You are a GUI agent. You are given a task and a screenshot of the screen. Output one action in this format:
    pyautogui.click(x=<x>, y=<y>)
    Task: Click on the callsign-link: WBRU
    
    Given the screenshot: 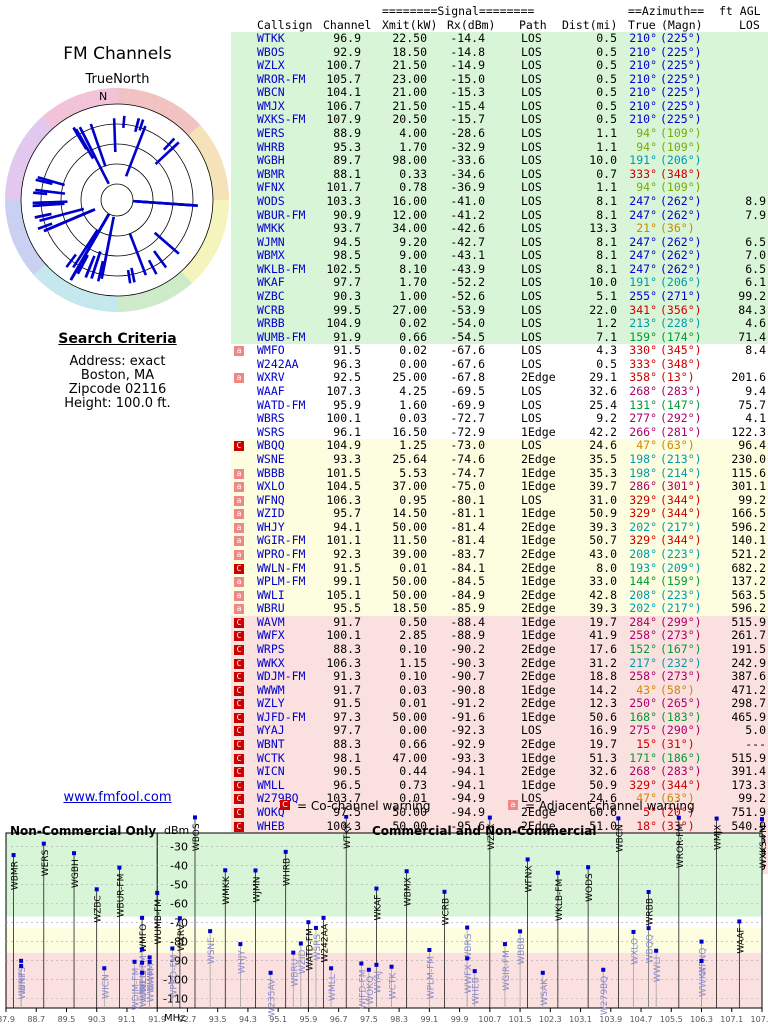 What is the action you would take?
    pyautogui.click(x=271, y=608)
    